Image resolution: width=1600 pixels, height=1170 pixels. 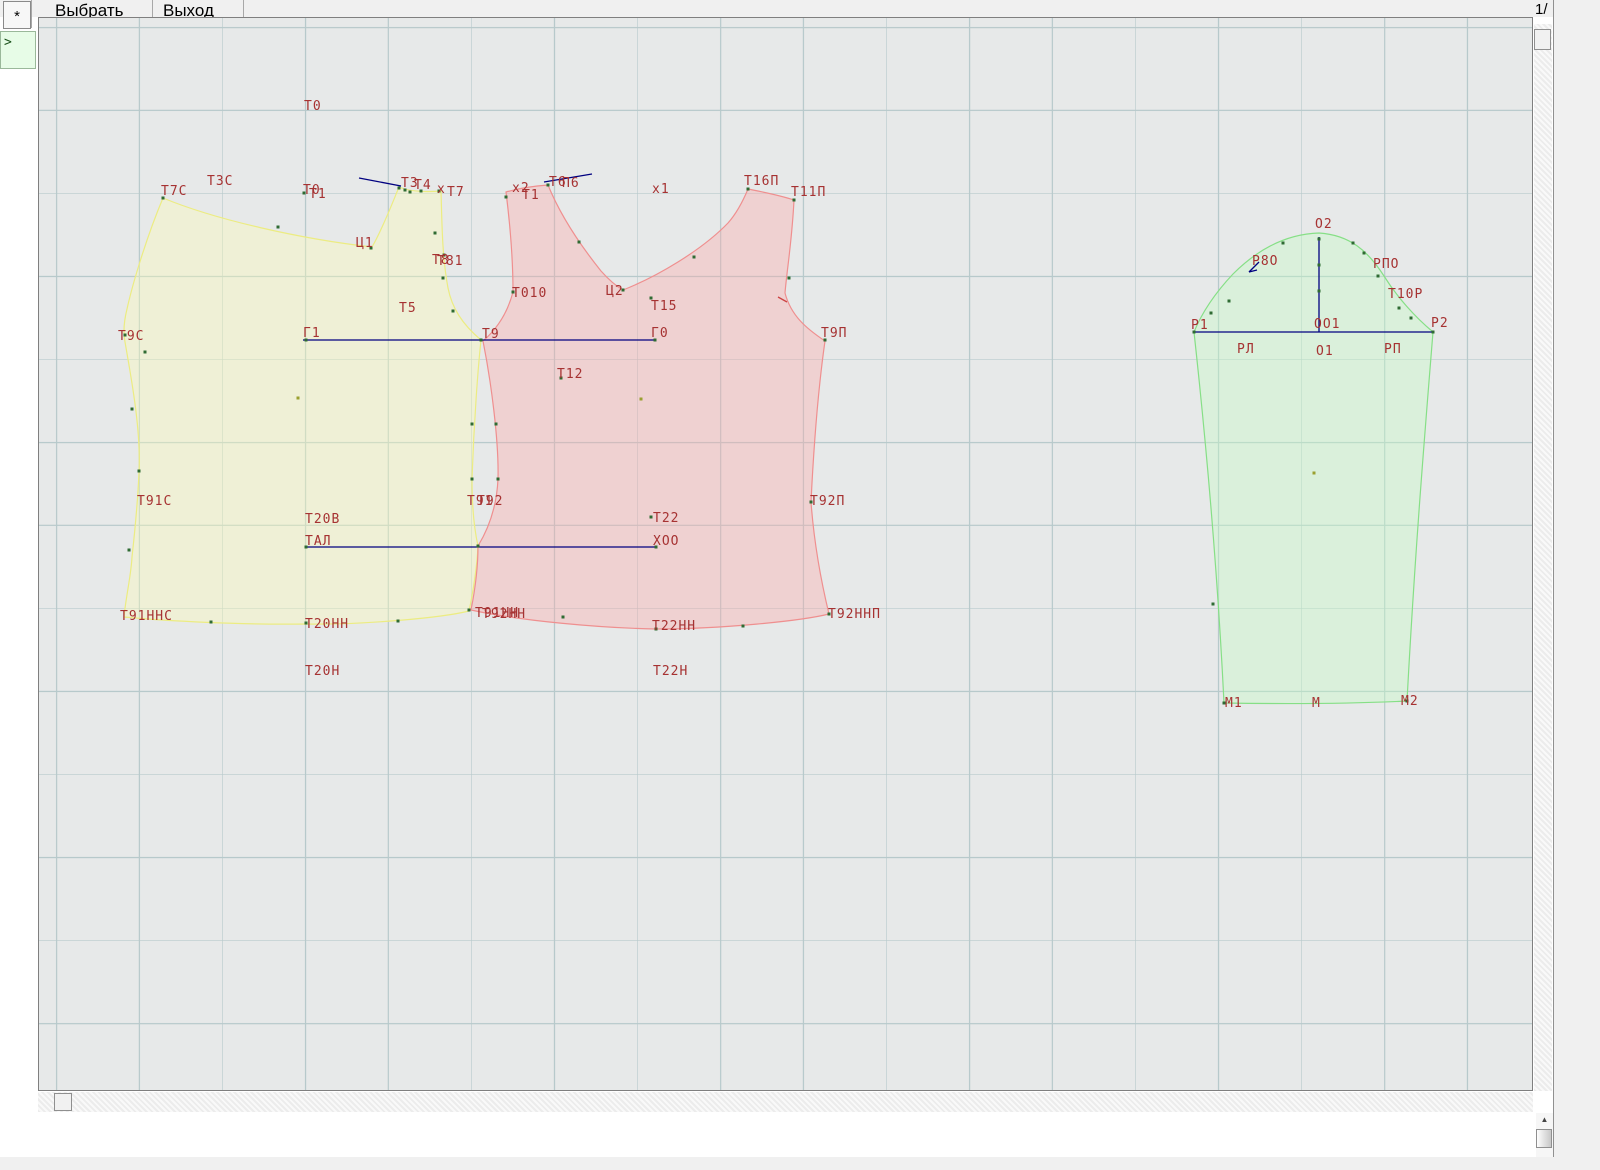 I want to click on point-label: Т5, so click(x=408, y=308).